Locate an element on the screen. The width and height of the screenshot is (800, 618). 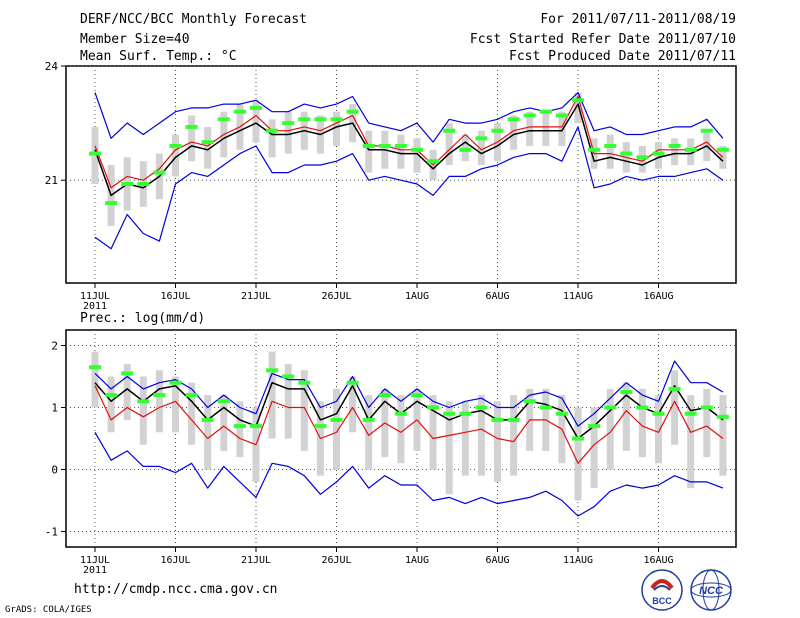
forecast-title: DERF/NCC/BCC Monthly Forecast is located at coordinates (193, 19).